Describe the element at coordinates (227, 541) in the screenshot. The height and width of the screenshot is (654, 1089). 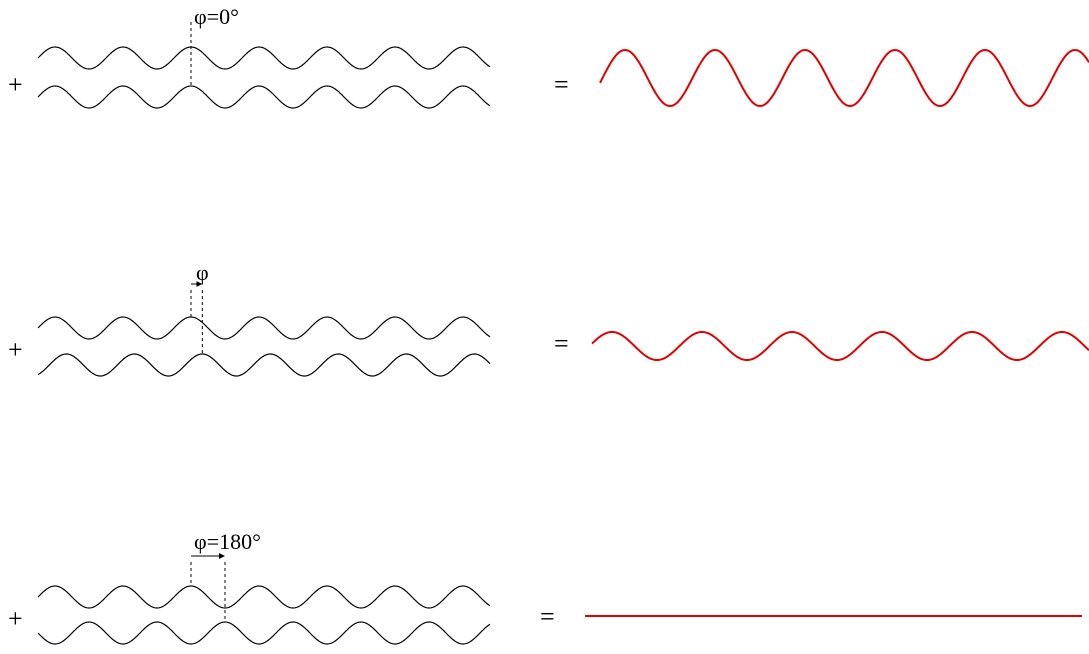
I see `phase-label: φ=180°` at that location.